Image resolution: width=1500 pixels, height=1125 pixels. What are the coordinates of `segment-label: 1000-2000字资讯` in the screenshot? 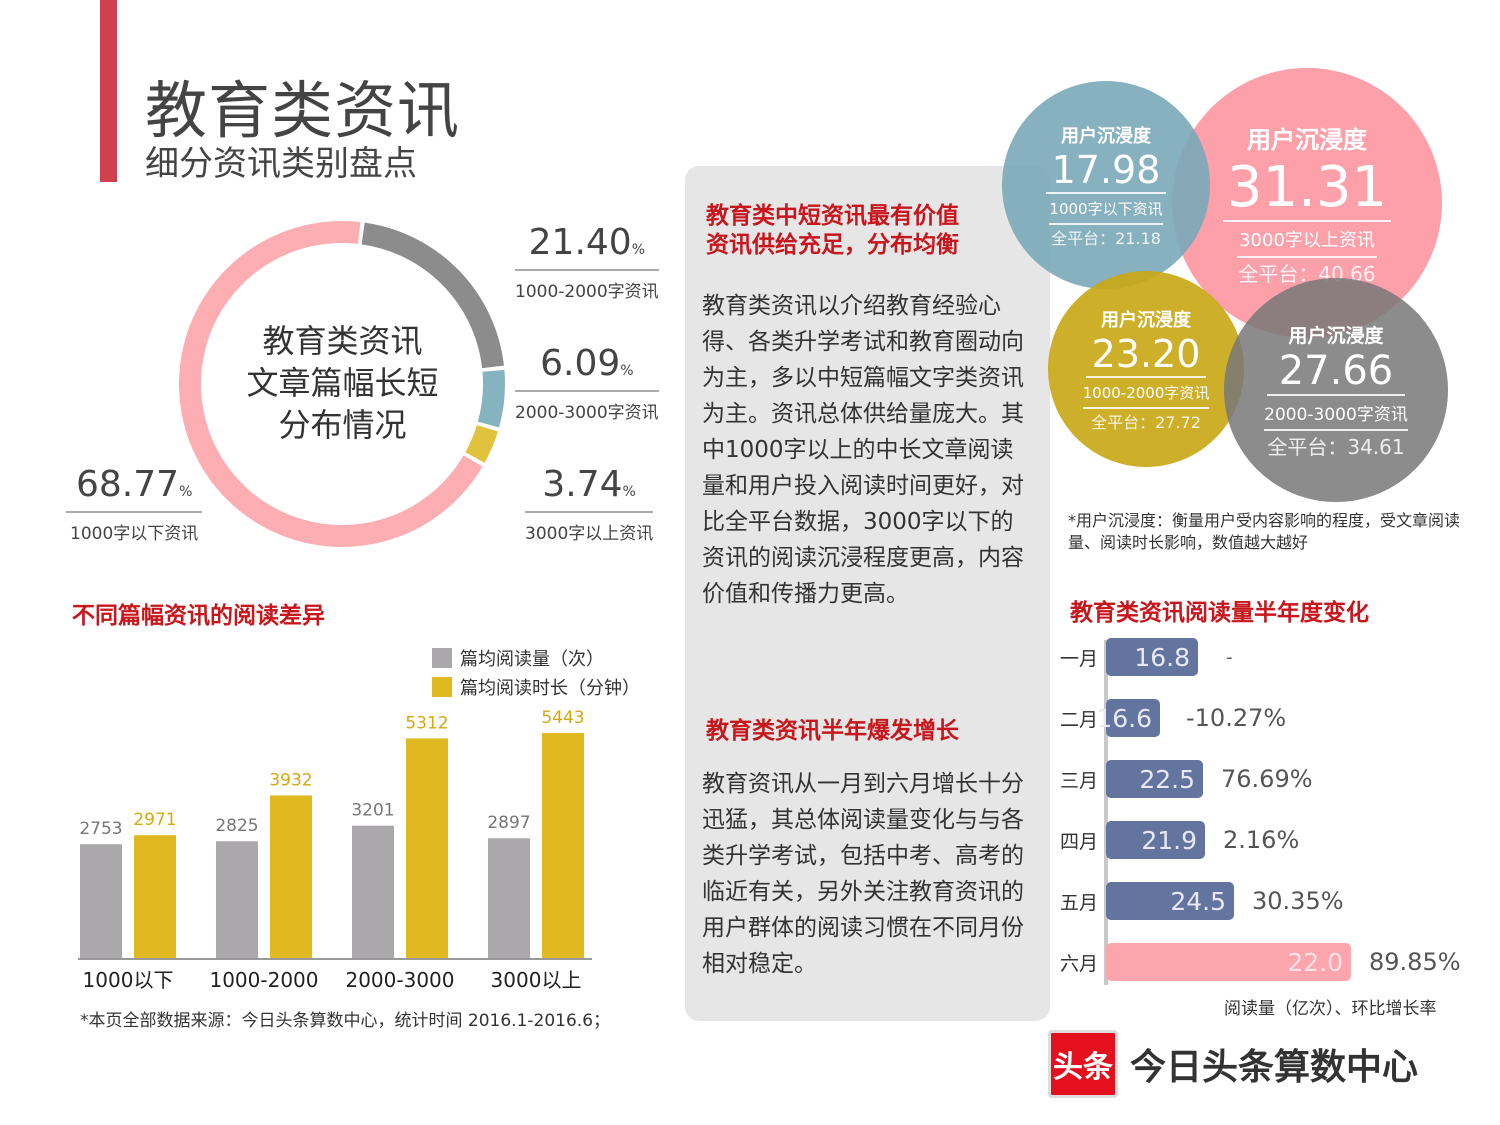 It's located at (587, 292).